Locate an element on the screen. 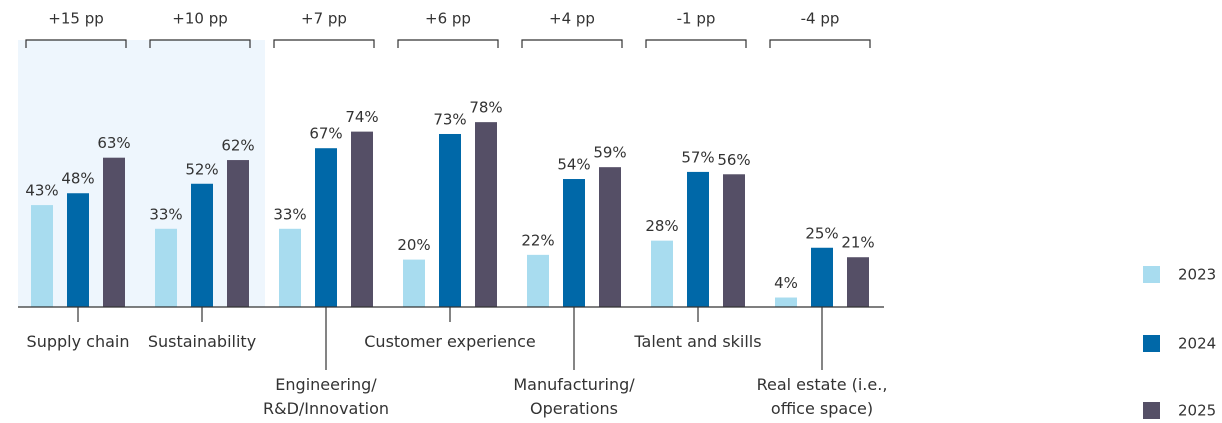 Image resolution: width=1222 pixels, height=423 pixels. annotation: +7 pp is located at coordinates (324, 19).